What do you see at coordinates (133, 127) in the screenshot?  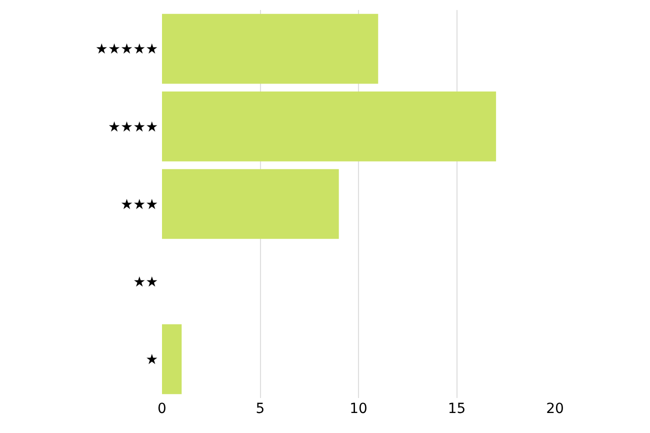 I see `y-tick-label: ★★★★` at bounding box center [133, 127].